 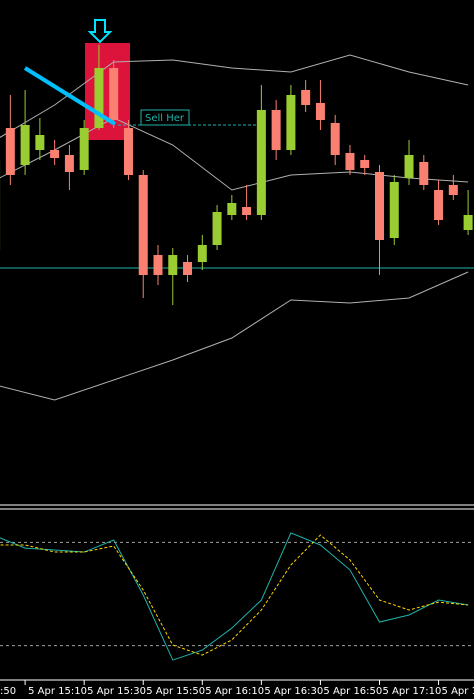 What do you see at coordinates (458, 691) in the screenshot?
I see `x-tick-label: 5 Apr 17` at bounding box center [458, 691].